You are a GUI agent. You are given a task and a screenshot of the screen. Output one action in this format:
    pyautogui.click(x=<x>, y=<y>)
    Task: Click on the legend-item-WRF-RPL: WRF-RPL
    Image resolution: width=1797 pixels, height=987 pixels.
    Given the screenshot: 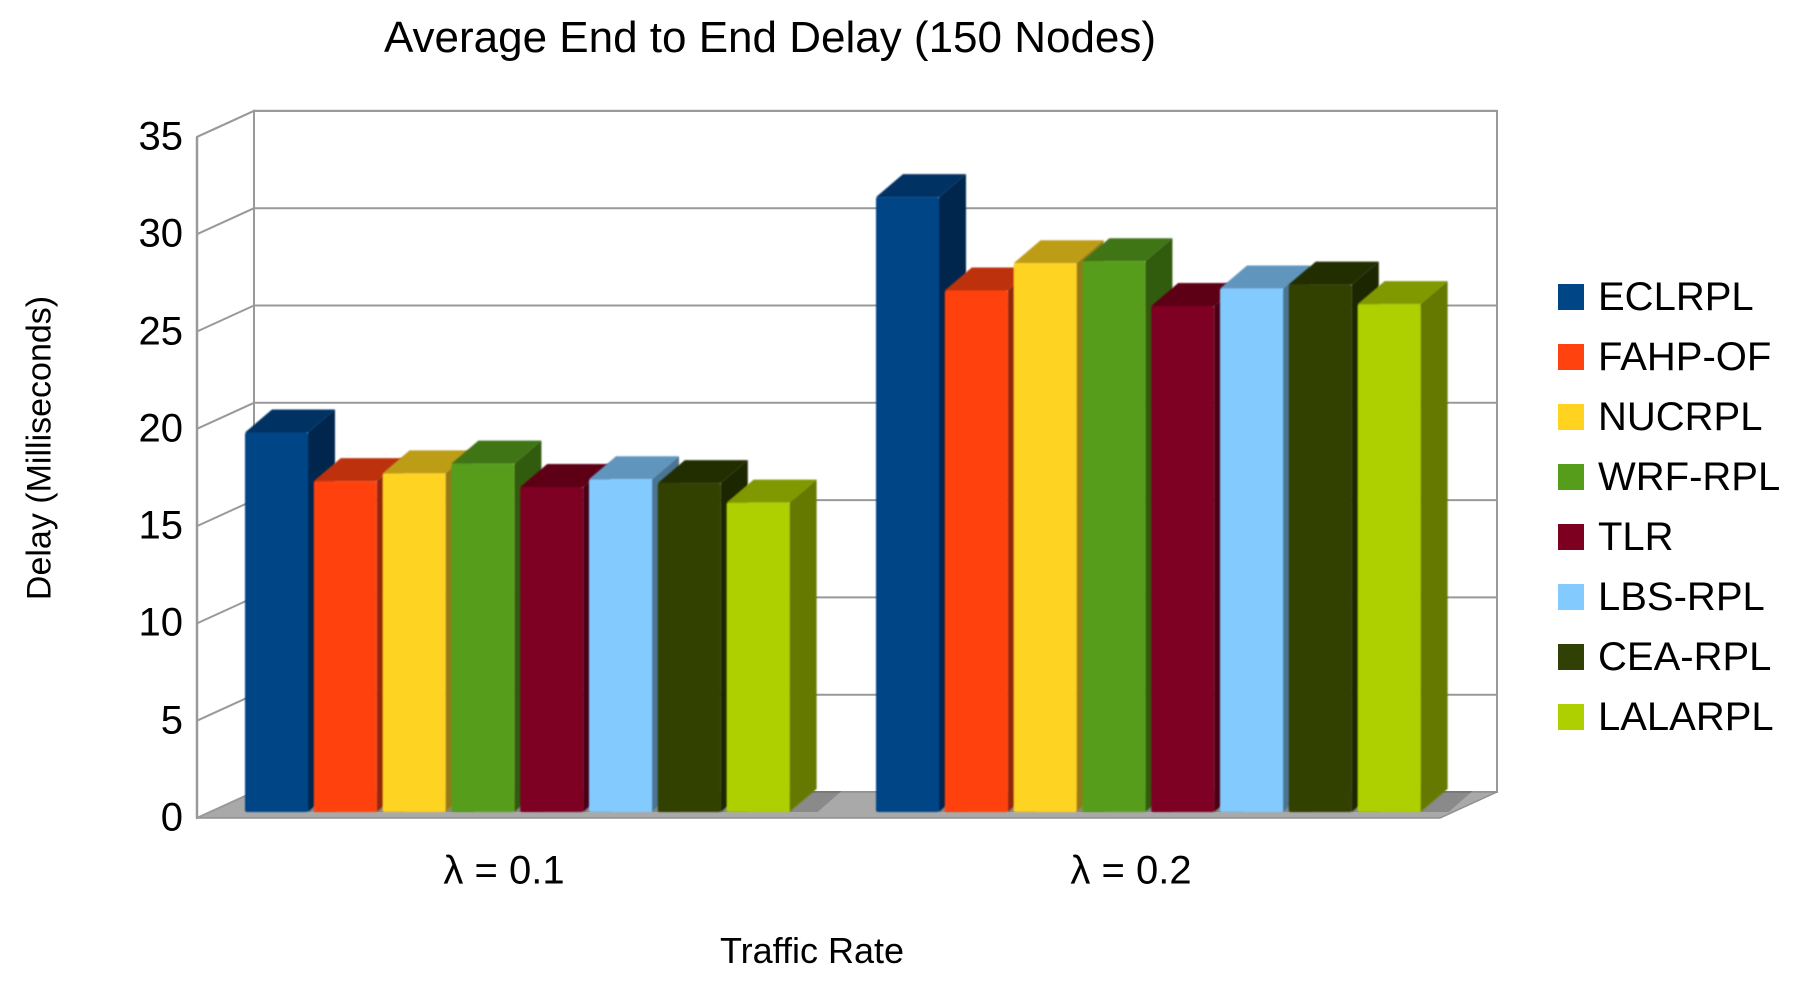 What is the action you would take?
    pyautogui.click(x=1669, y=477)
    